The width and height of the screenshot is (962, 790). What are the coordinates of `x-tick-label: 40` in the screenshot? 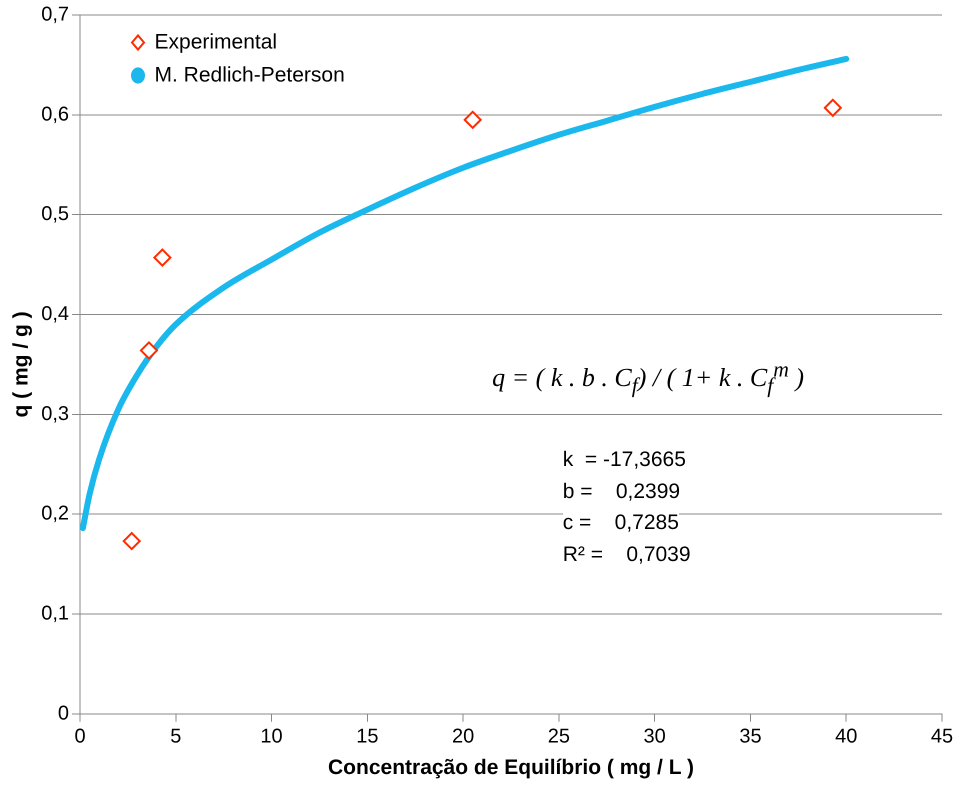 It's located at (846, 736).